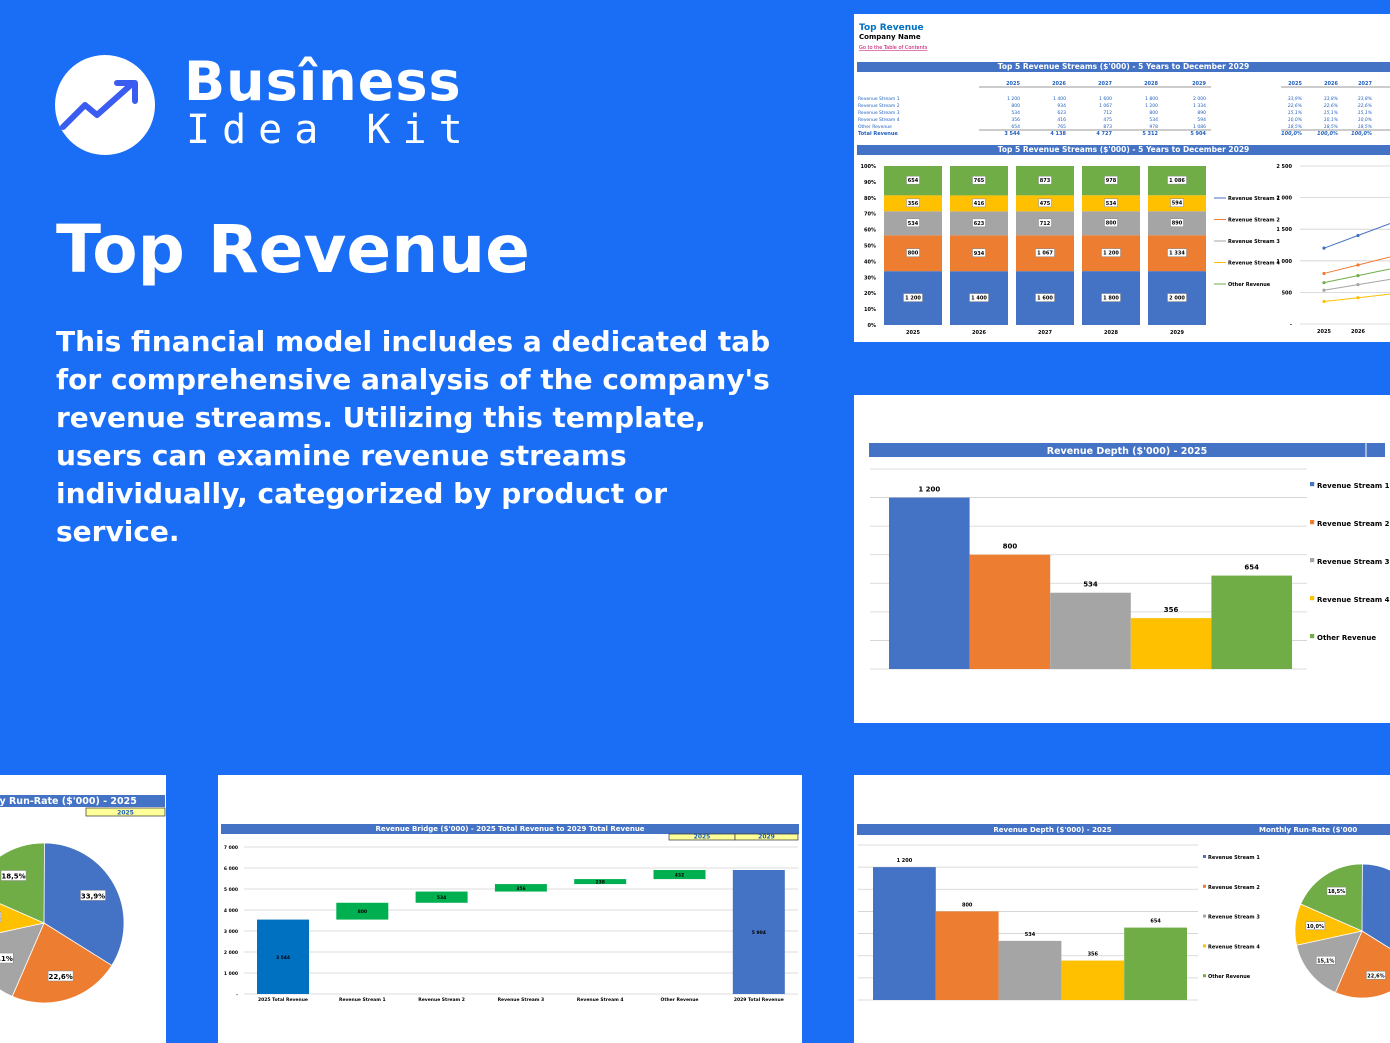  I want to click on total-value: 4 727, so click(1104, 134).